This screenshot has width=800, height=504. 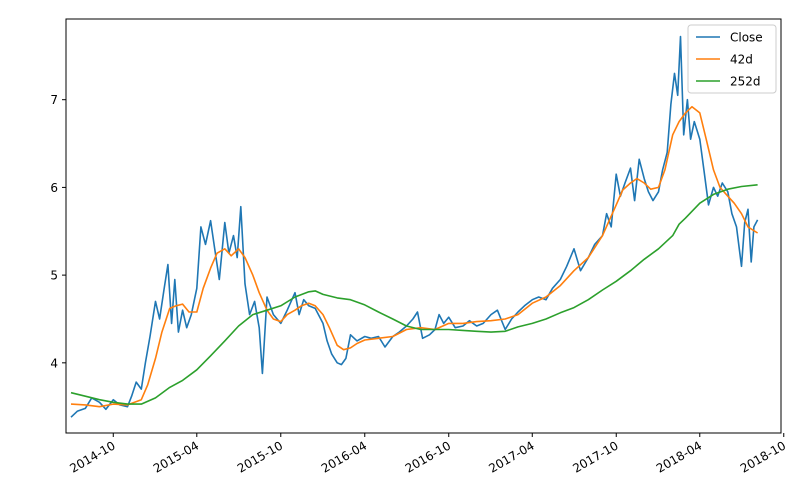 What do you see at coordinates (745, 82) in the screenshot?
I see `legend-label-252d: 252d` at bounding box center [745, 82].